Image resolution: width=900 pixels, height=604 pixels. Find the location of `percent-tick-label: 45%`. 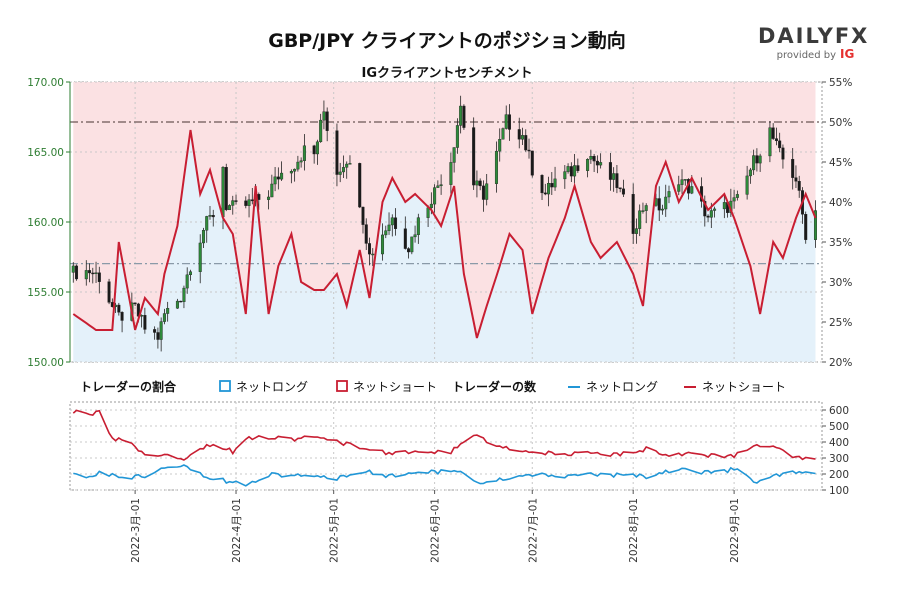

percent-tick-label: 45% is located at coordinates (840, 163).